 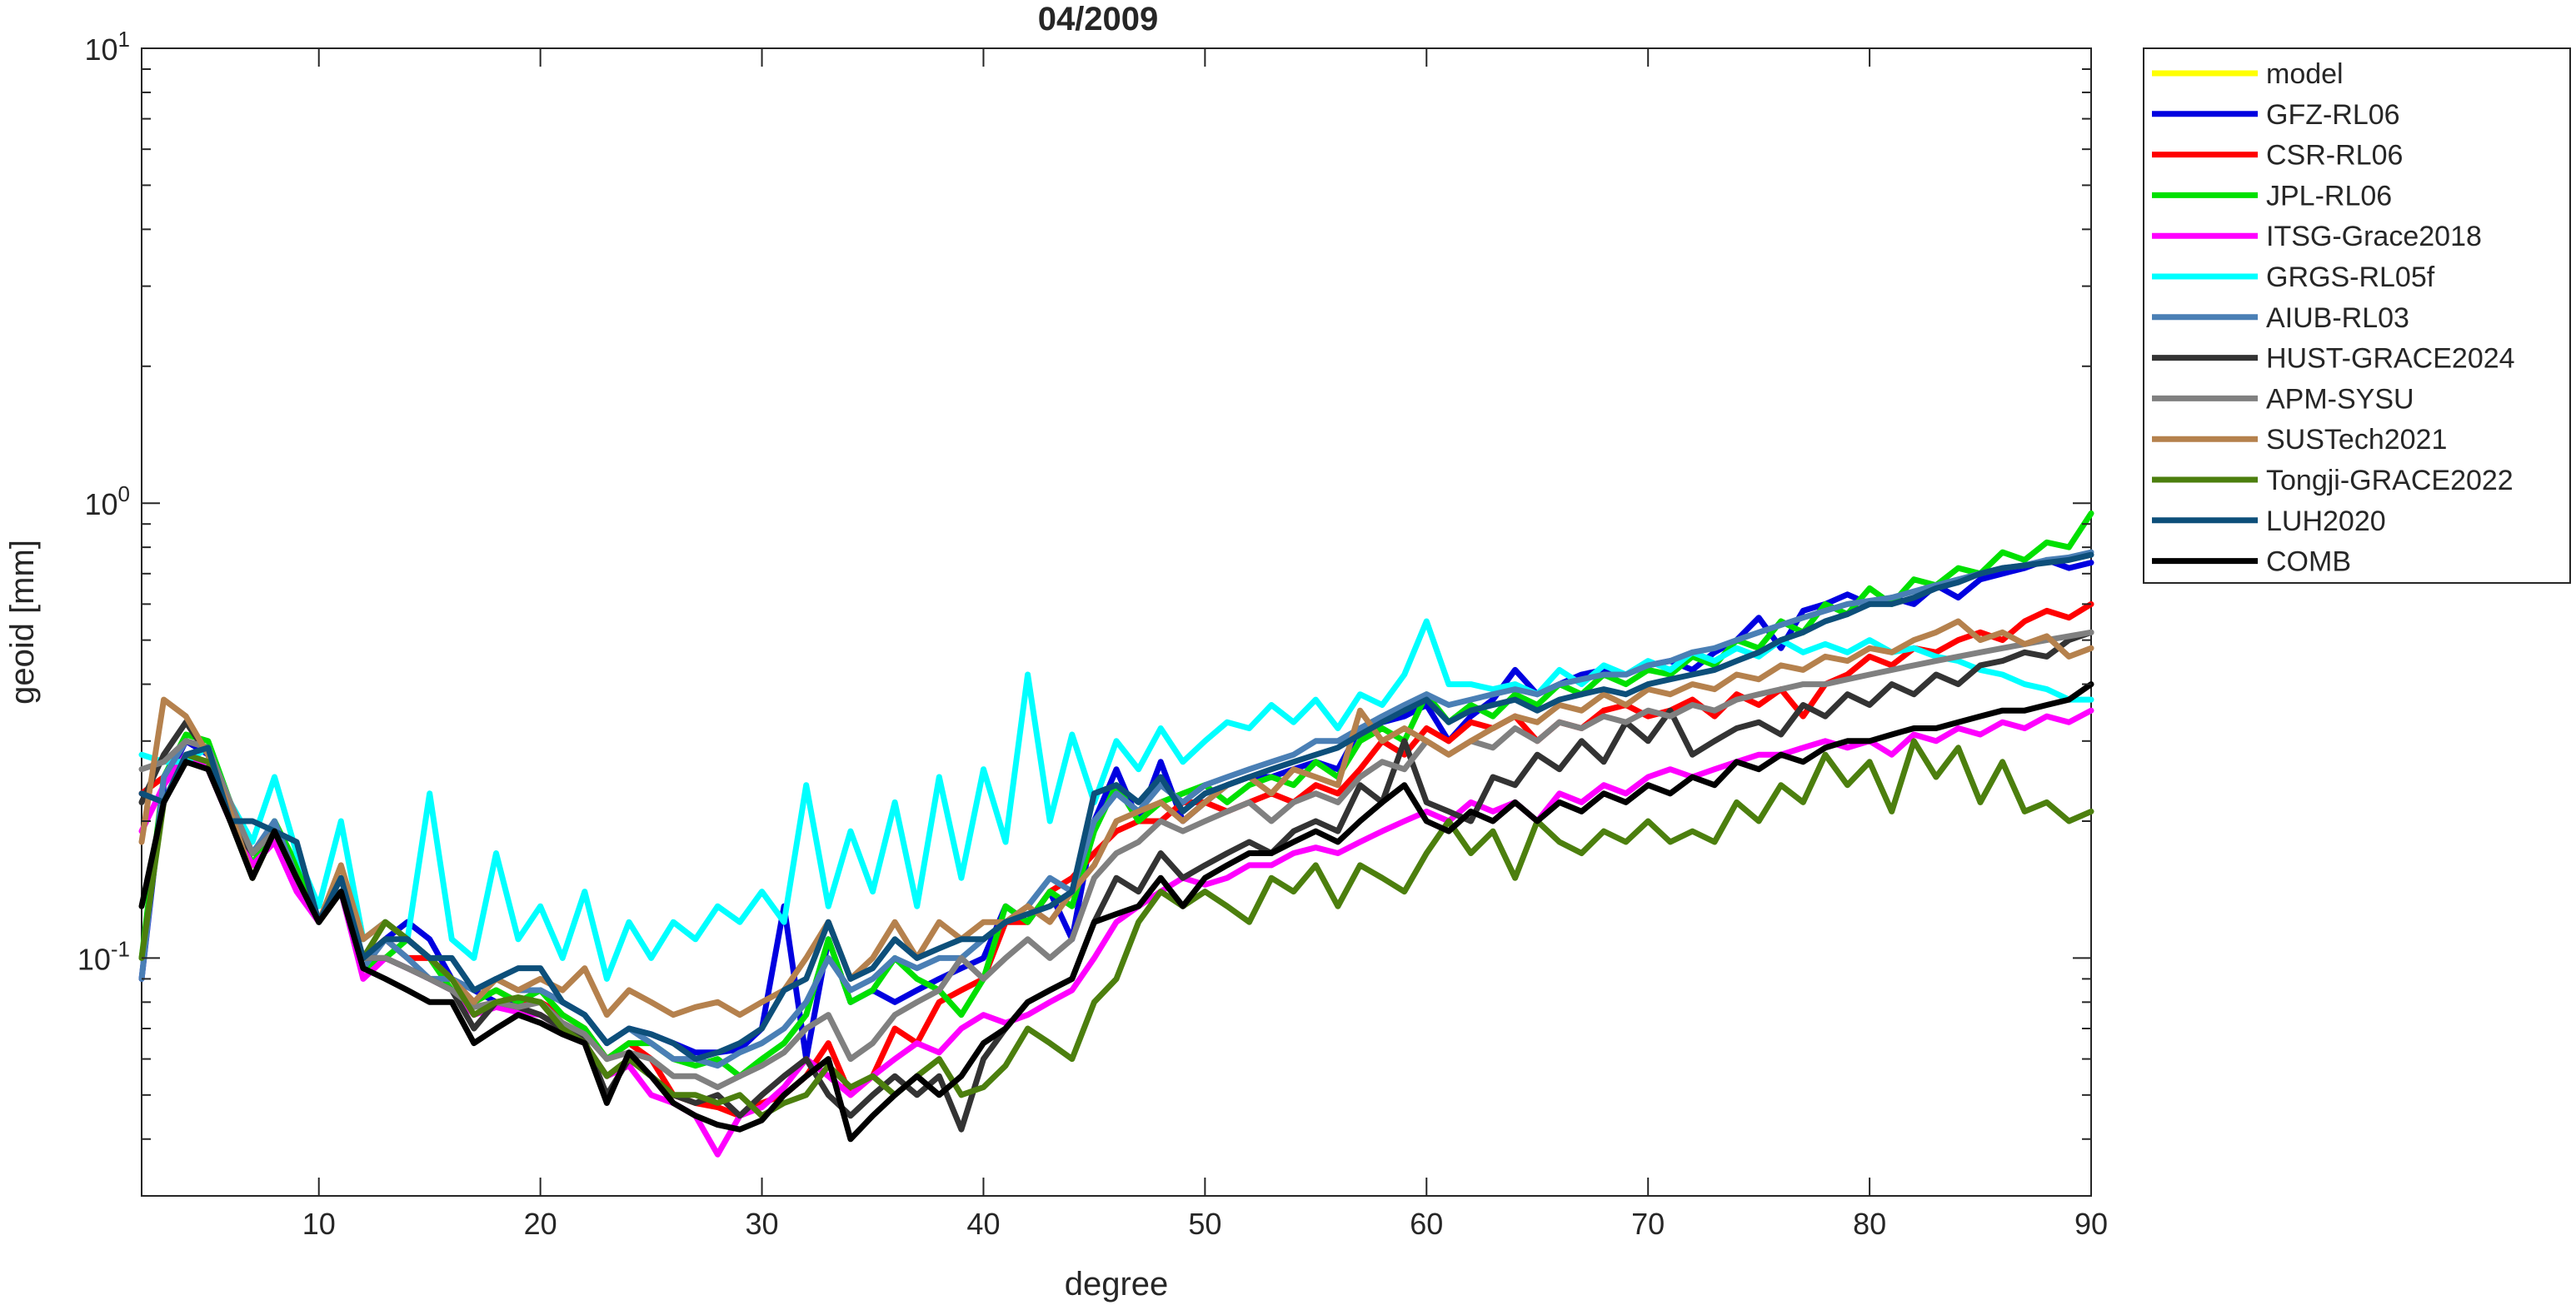 What do you see at coordinates (540, 1224) in the screenshot?
I see `x-tick-label: 20` at bounding box center [540, 1224].